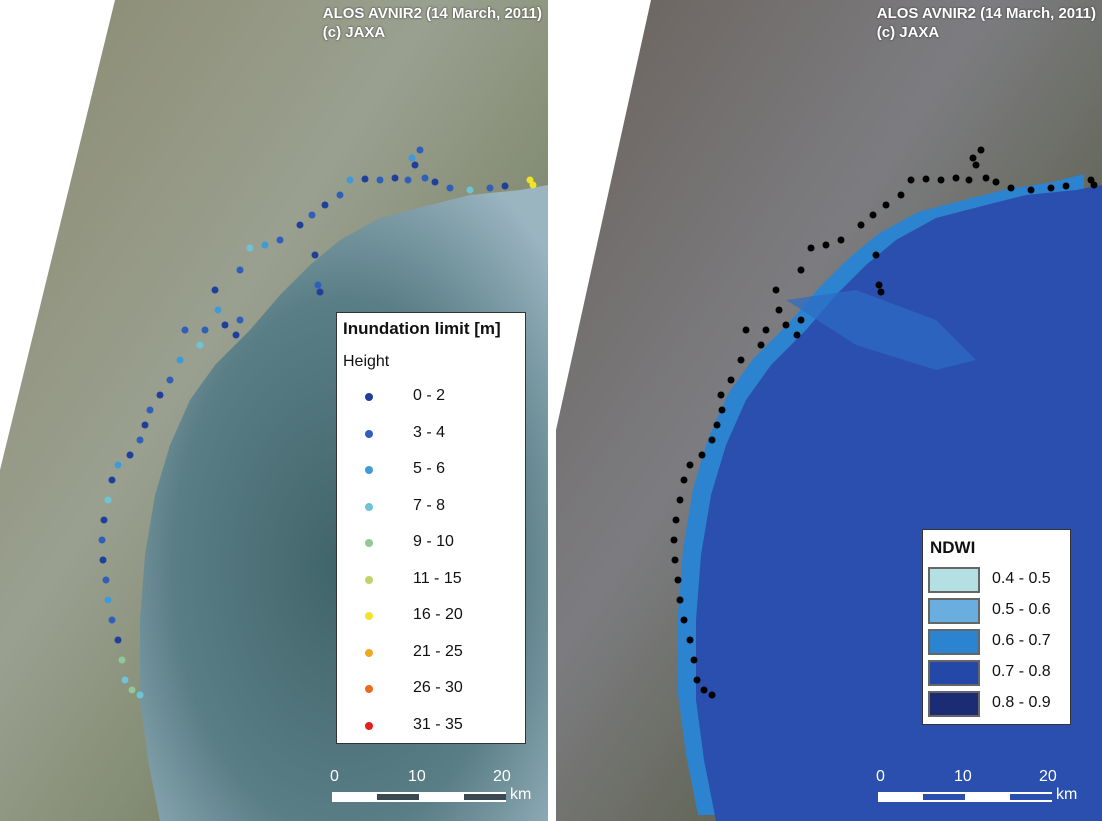  Describe the element at coordinates (433, 541) in the screenshot. I see `legend-label: 9 - 10` at that location.